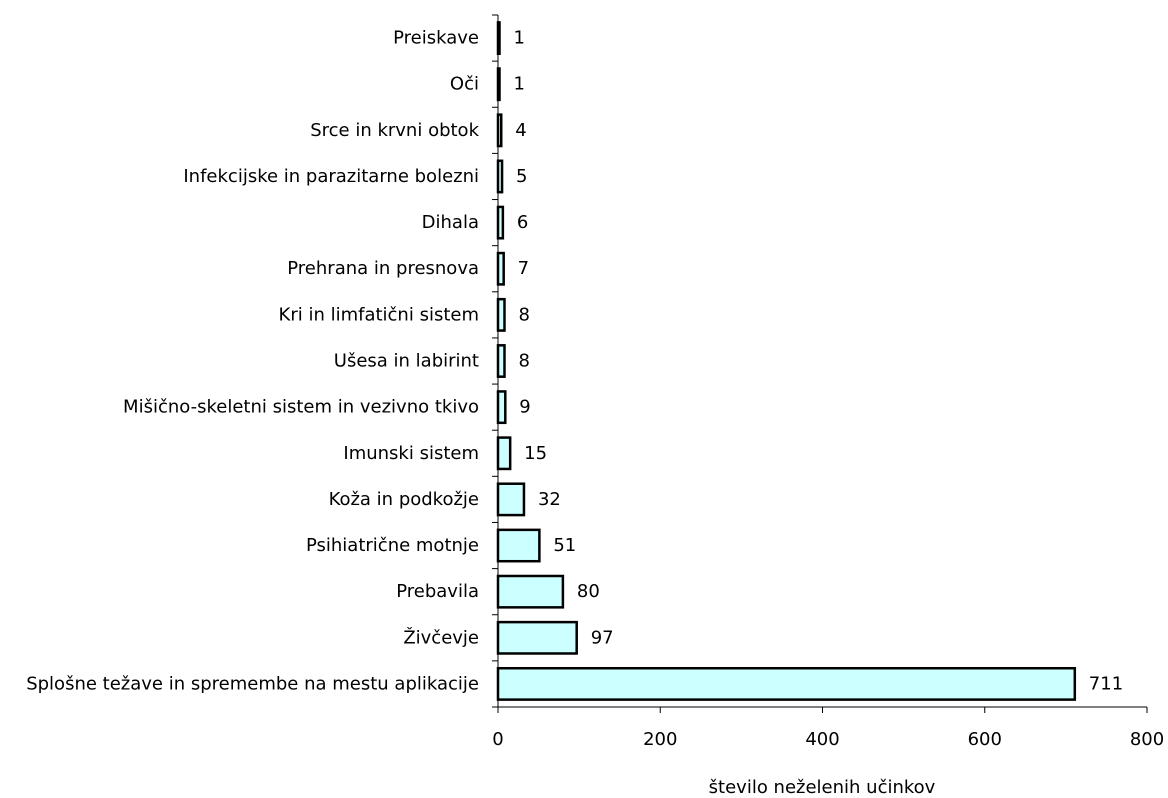 This screenshot has width=1168, height=798. I want to click on data-label: 6, so click(522, 222).